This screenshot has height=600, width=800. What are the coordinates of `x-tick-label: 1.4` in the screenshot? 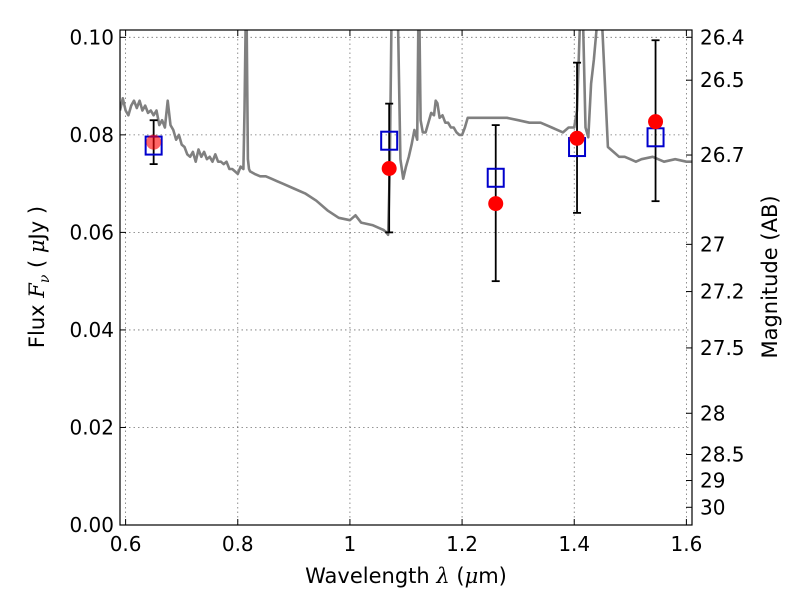 It's located at (574, 544).